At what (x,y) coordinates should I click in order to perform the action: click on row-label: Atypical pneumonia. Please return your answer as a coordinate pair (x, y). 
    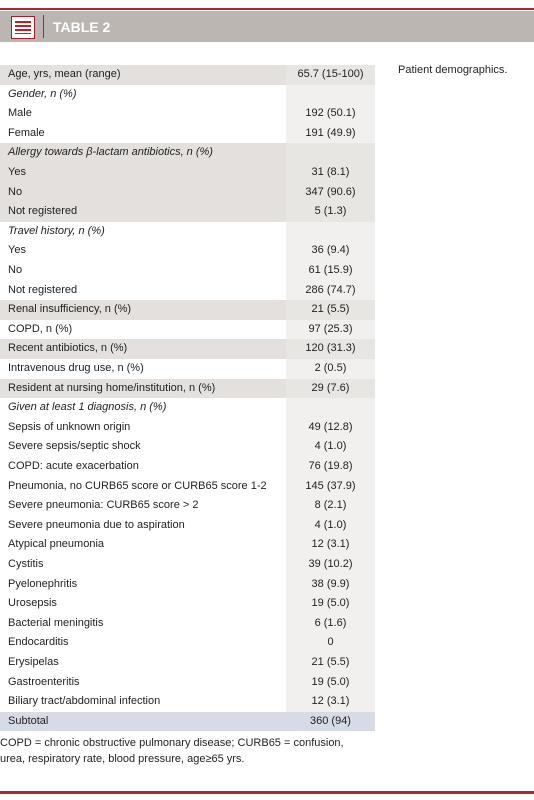
    Looking at the image, I should click on (56, 544).